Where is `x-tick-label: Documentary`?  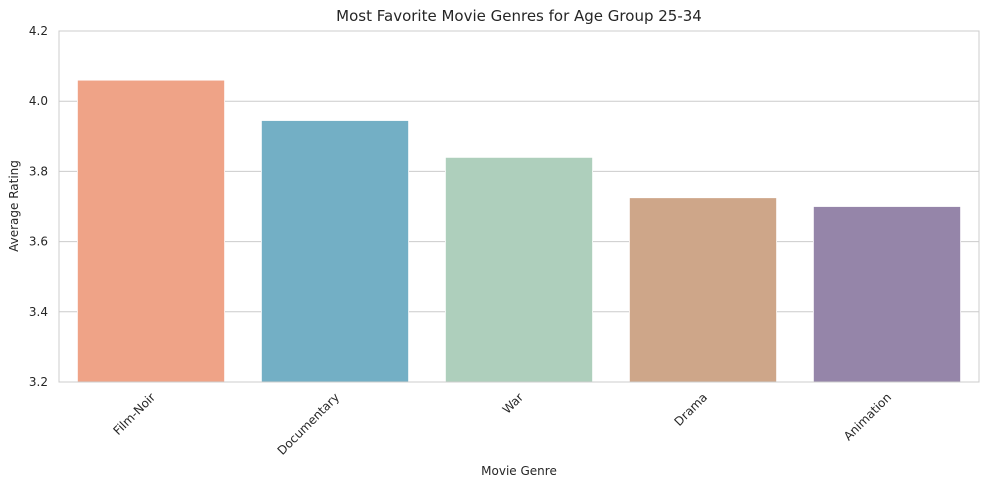
x-tick-label: Documentary is located at coordinates (309, 424).